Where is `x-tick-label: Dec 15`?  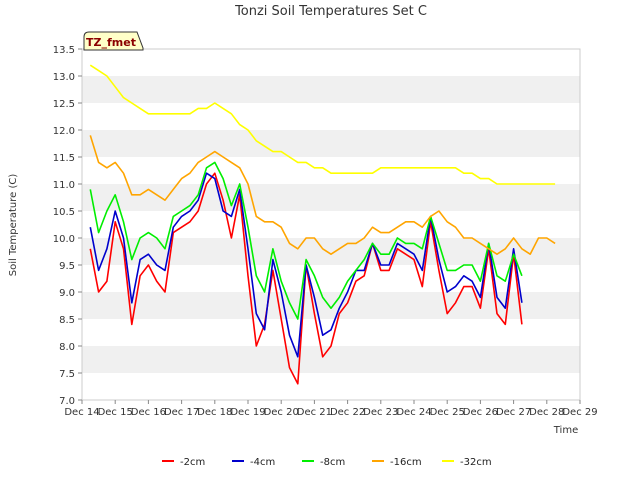
x-tick-label: Dec 15 is located at coordinates (115, 412).